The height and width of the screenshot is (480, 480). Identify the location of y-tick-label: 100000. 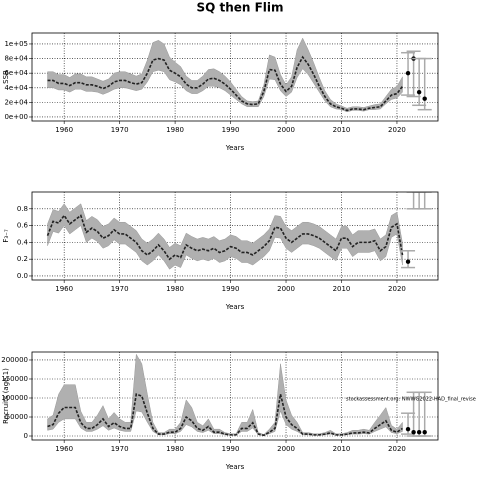
(14, 398).